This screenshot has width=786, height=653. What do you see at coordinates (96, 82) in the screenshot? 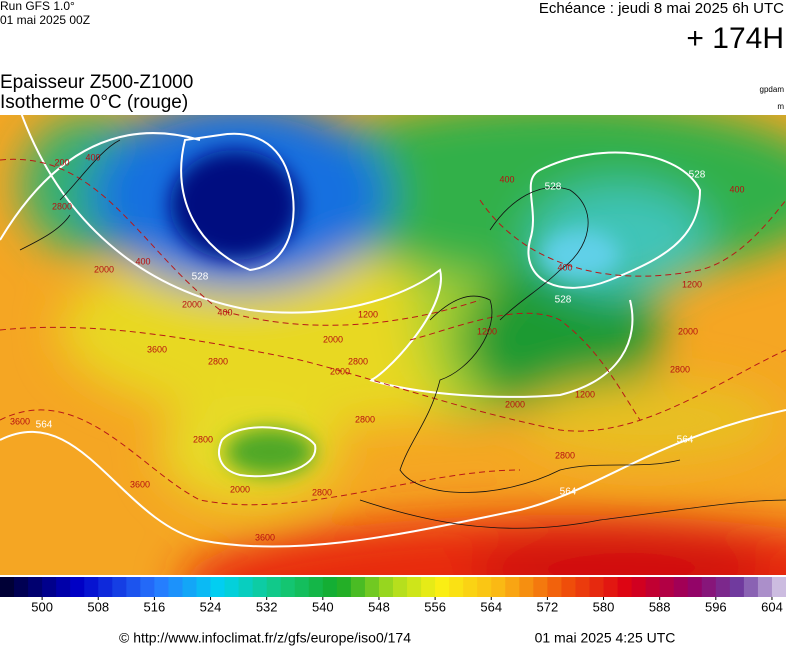
I see `title-thickness: Epaisseur Z500-Z1000` at bounding box center [96, 82].